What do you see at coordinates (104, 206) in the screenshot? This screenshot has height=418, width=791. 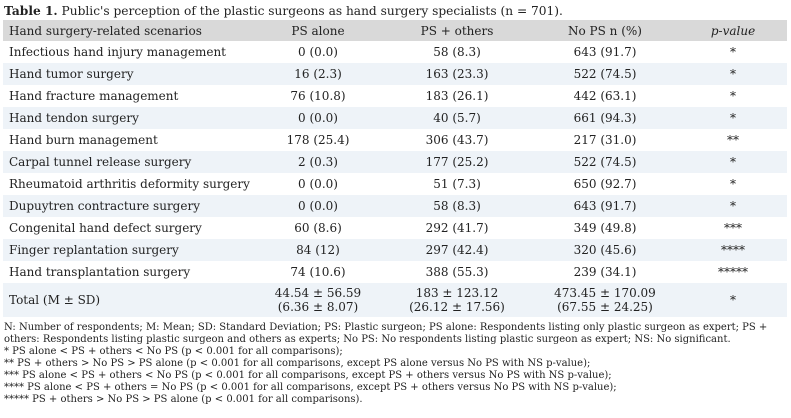 I see `cell-scenario: Dupuytren contracture surgery` at bounding box center [104, 206].